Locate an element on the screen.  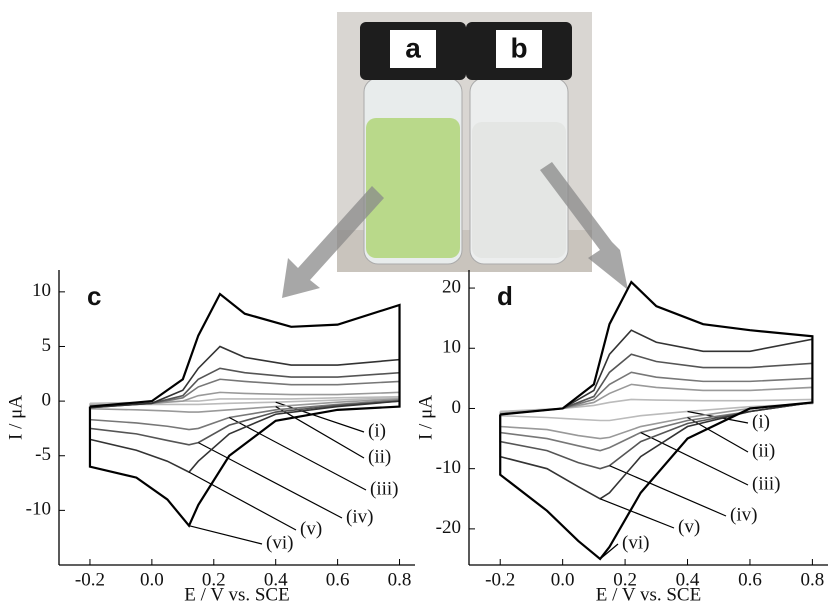
photo: a b is located at coordinates (464, 142).